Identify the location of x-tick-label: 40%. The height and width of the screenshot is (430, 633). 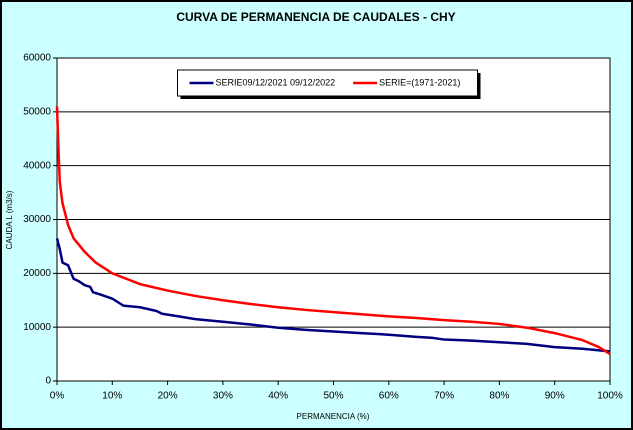
(278, 396).